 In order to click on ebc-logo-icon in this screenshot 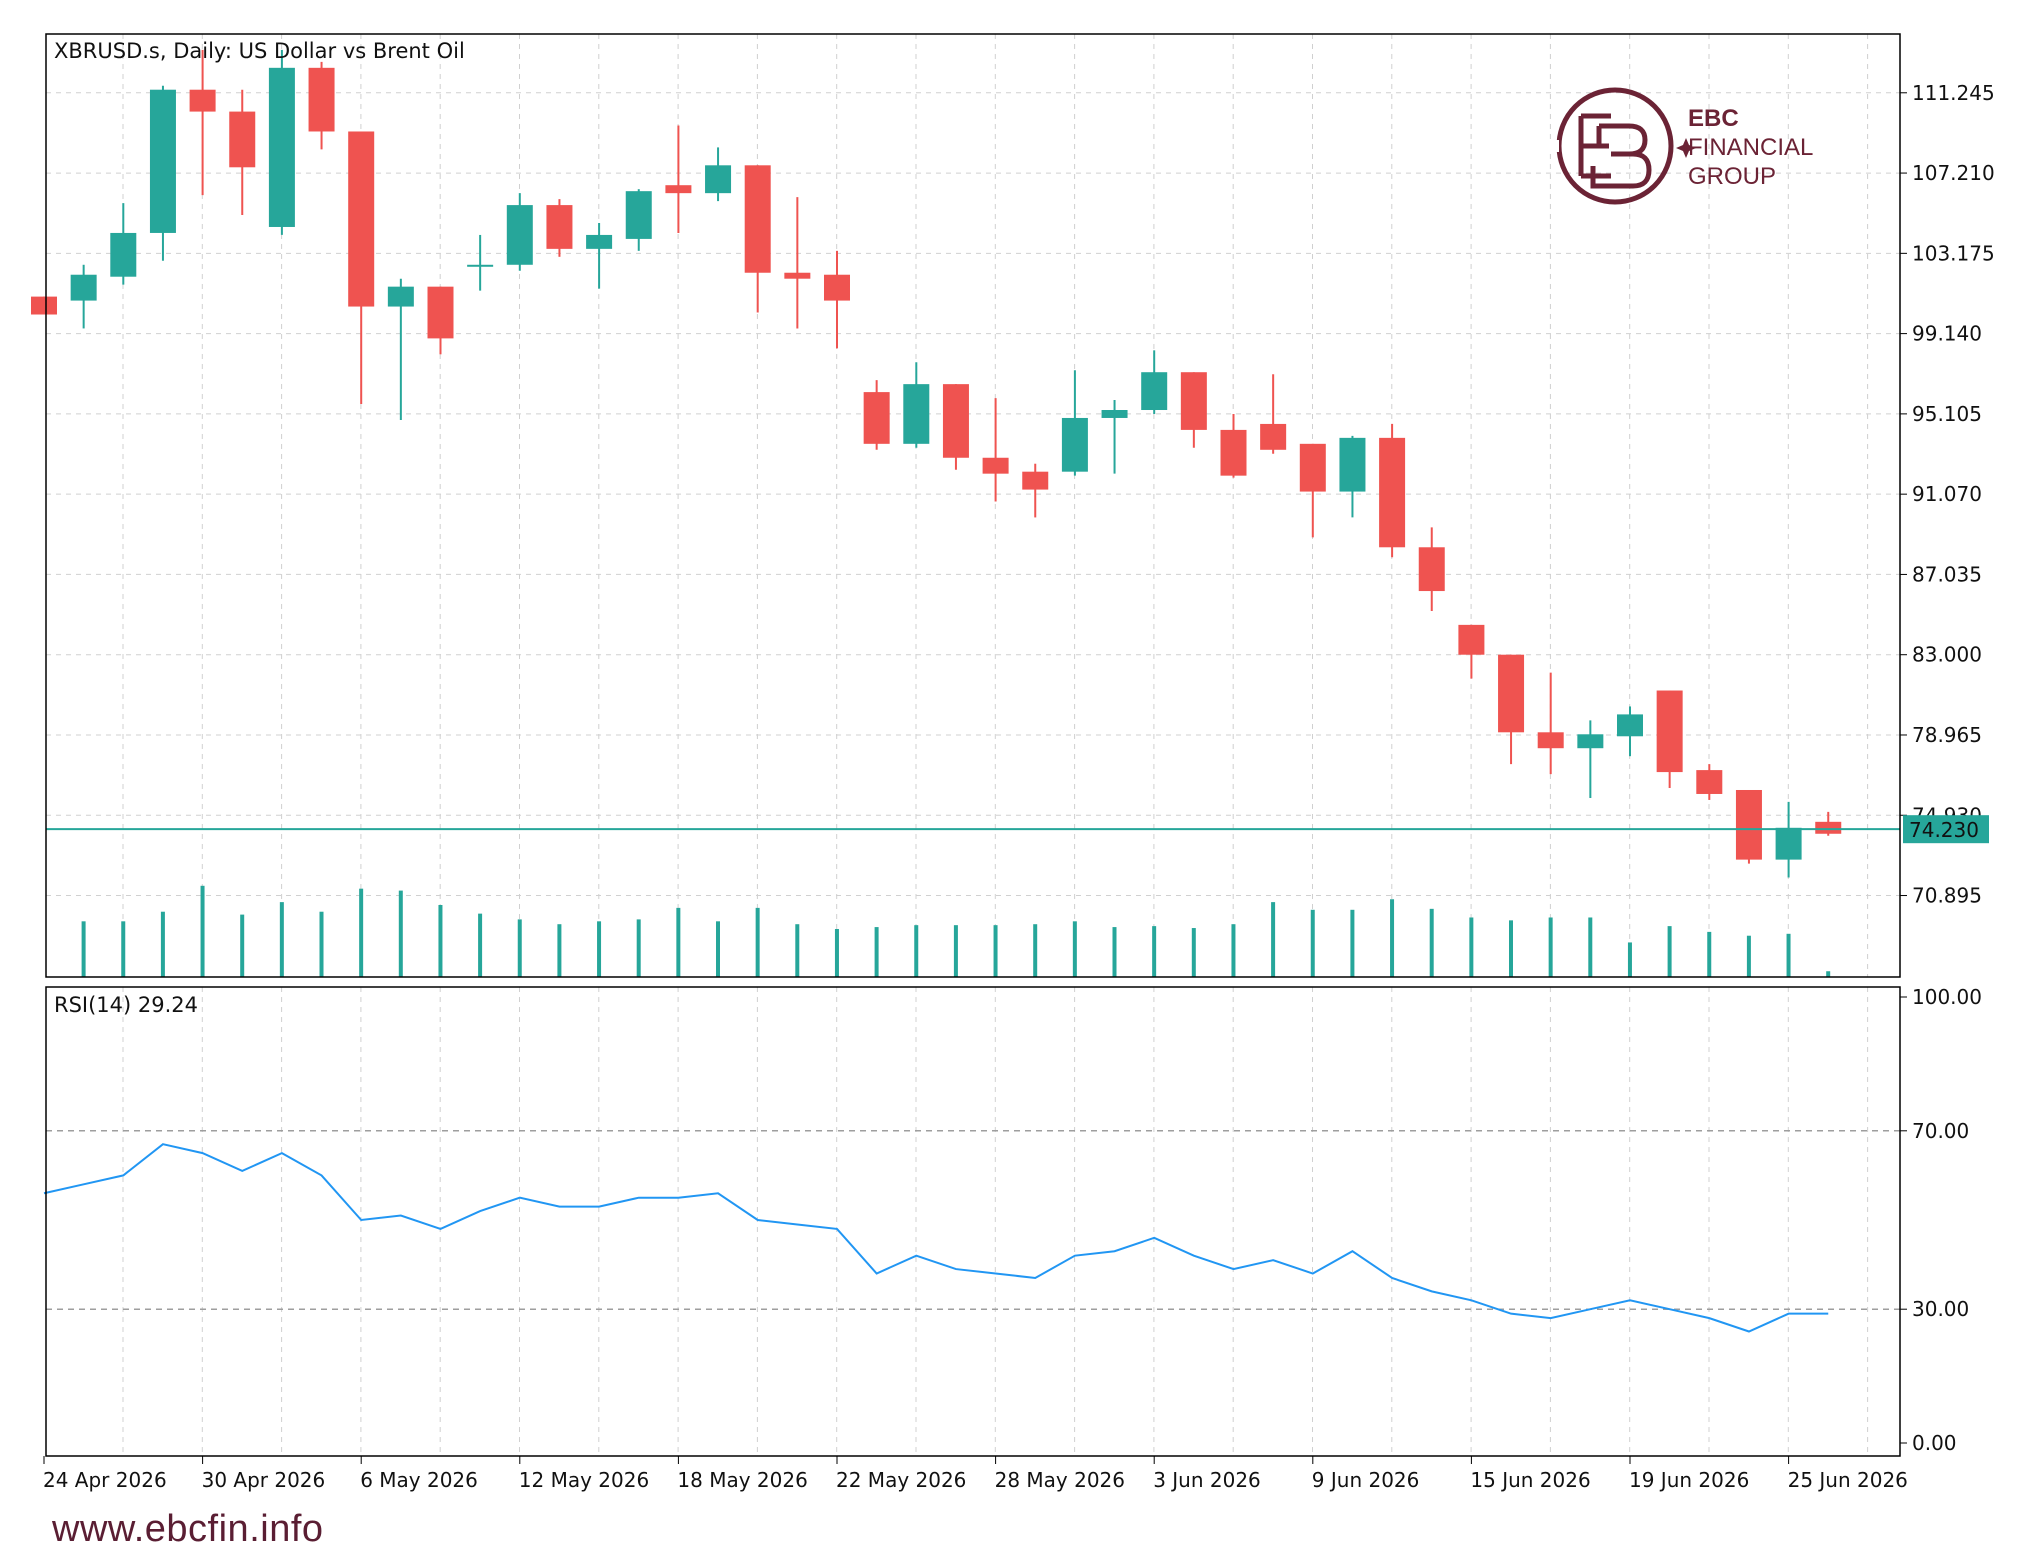, I will do `click(1620, 146)`.